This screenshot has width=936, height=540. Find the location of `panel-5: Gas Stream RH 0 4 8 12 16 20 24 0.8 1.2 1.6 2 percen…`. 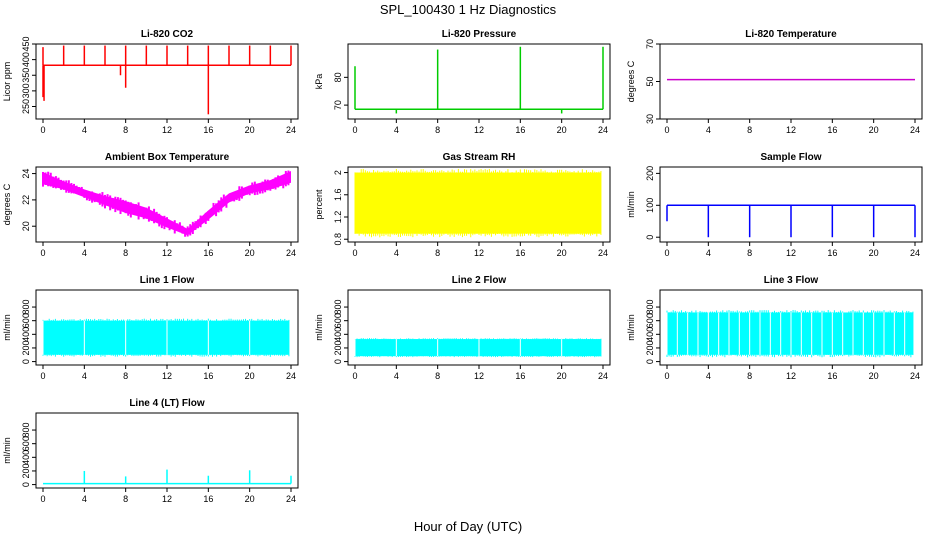

panel-5: Gas Stream RH 0 4 8 12 16 20 24 0.8 1.2 1.6 2 percen… is located at coordinates (462, 205).